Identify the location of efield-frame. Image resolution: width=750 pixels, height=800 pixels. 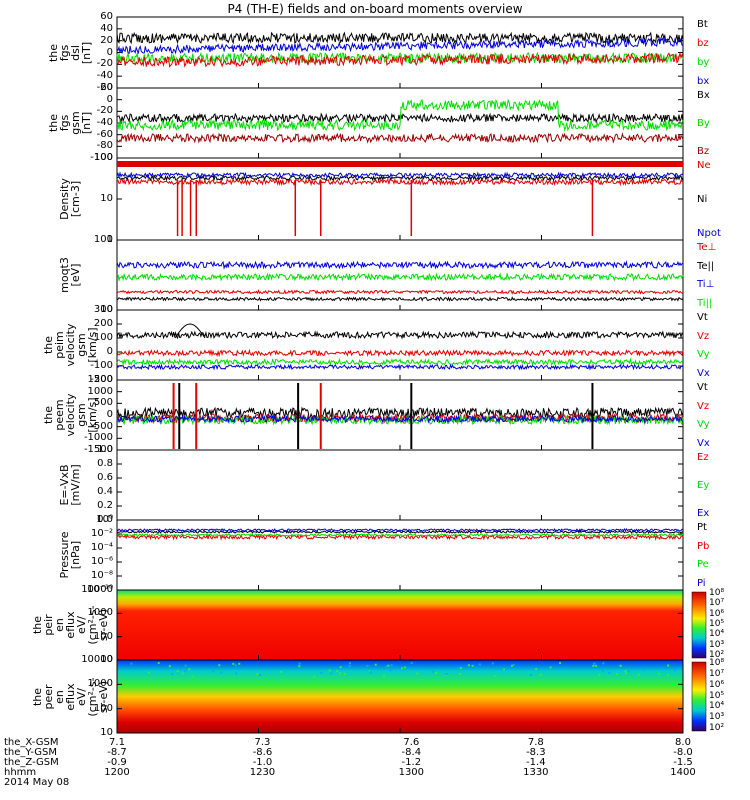
(400, 485).